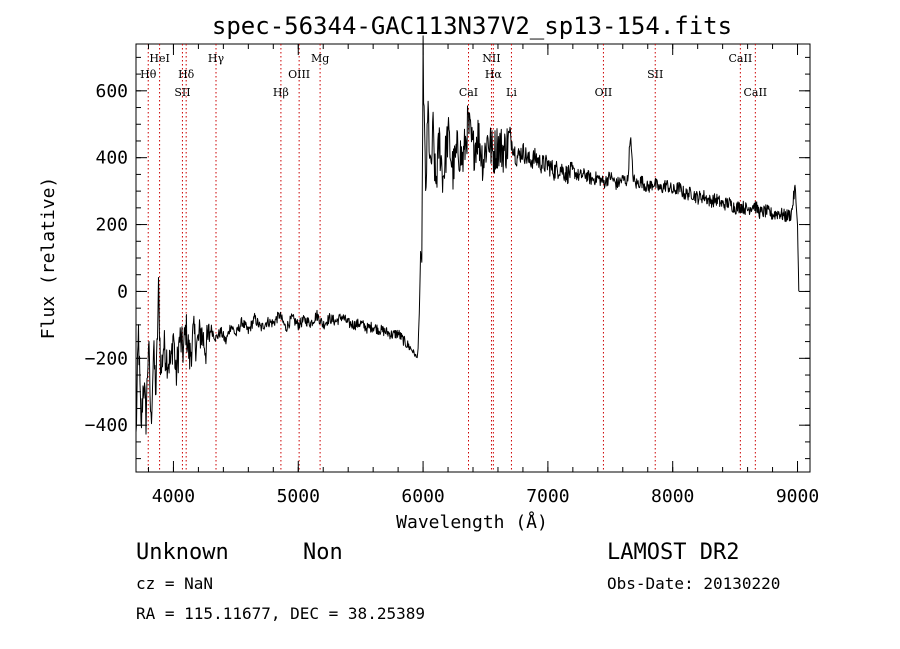 The width and height of the screenshot is (900, 649). Describe the element at coordinates (320, 58) in the screenshot. I see `line-label: Mg` at that location.